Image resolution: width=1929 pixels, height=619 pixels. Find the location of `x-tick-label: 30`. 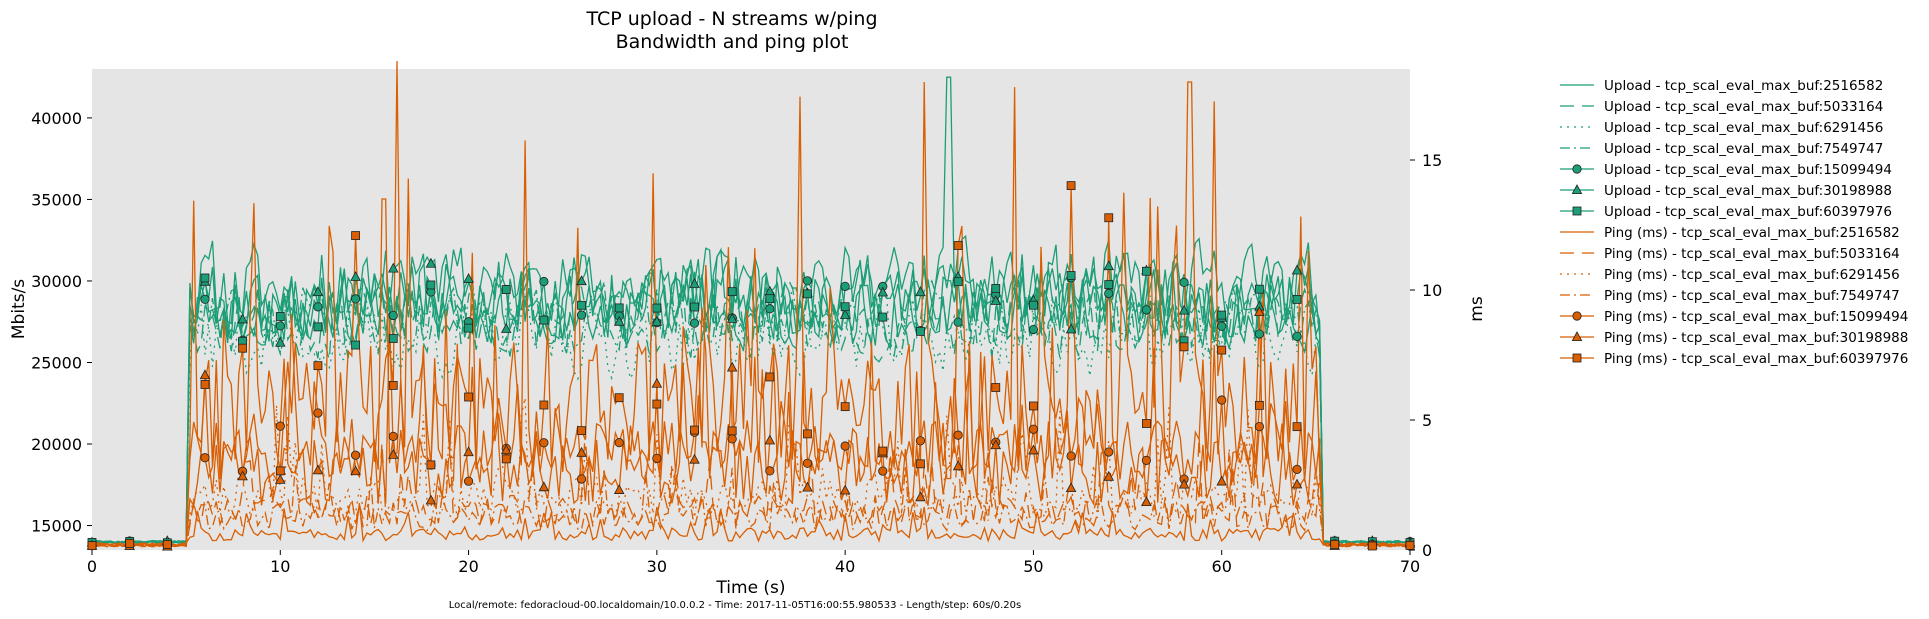

x-tick-label: 30 is located at coordinates (657, 566).